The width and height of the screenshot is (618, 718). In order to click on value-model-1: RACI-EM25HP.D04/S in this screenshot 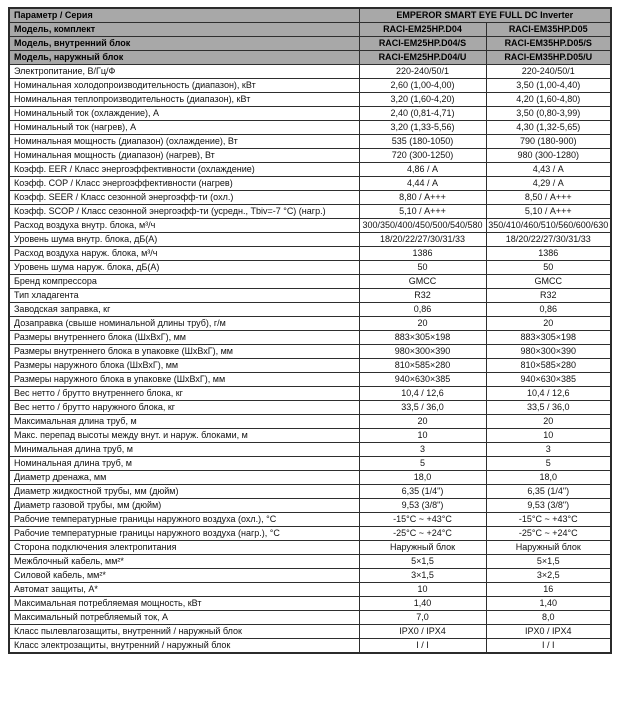, I will do `click(422, 43)`.